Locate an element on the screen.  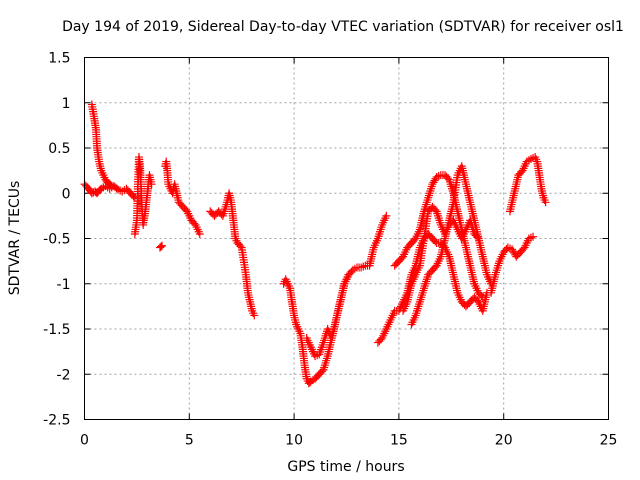
x-axis-label: GPS time / hours is located at coordinates (345, 467).